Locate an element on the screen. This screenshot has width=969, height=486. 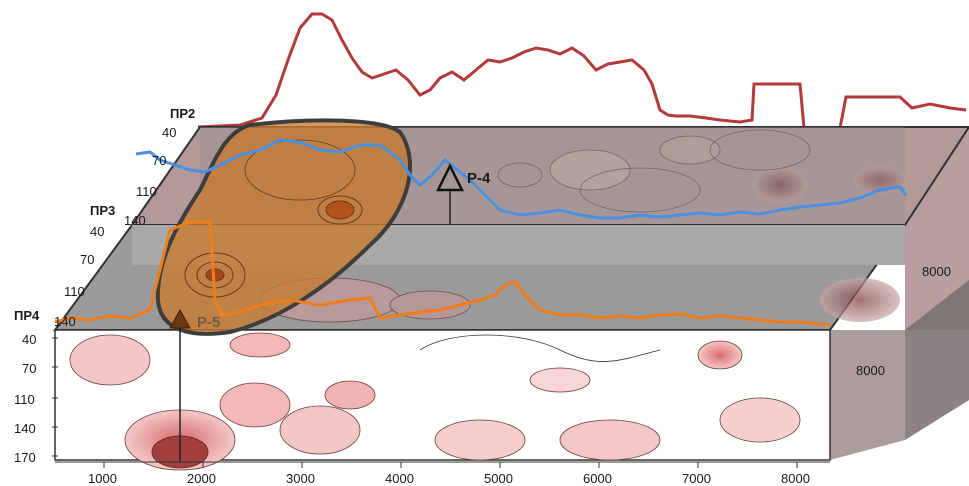
x-tick: 7000 is located at coordinates (696, 478).